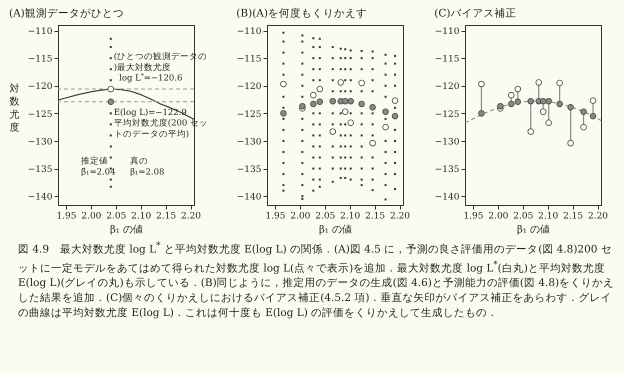 The image size is (624, 373). What do you see at coordinates (15, 108) in the screenshot?
I see `y-axis-title: 対数尤度` at bounding box center [15, 108].